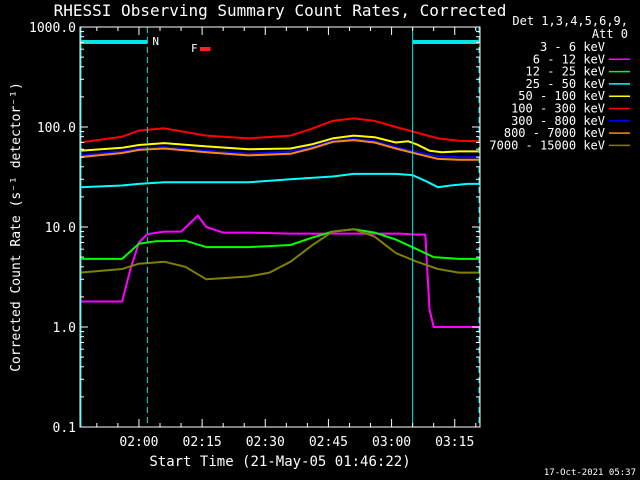  What do you see at coordinates (610, 34) in the screenshot?
I see `legend-header-line-2: Att 0` at bounding box center [610, 34].